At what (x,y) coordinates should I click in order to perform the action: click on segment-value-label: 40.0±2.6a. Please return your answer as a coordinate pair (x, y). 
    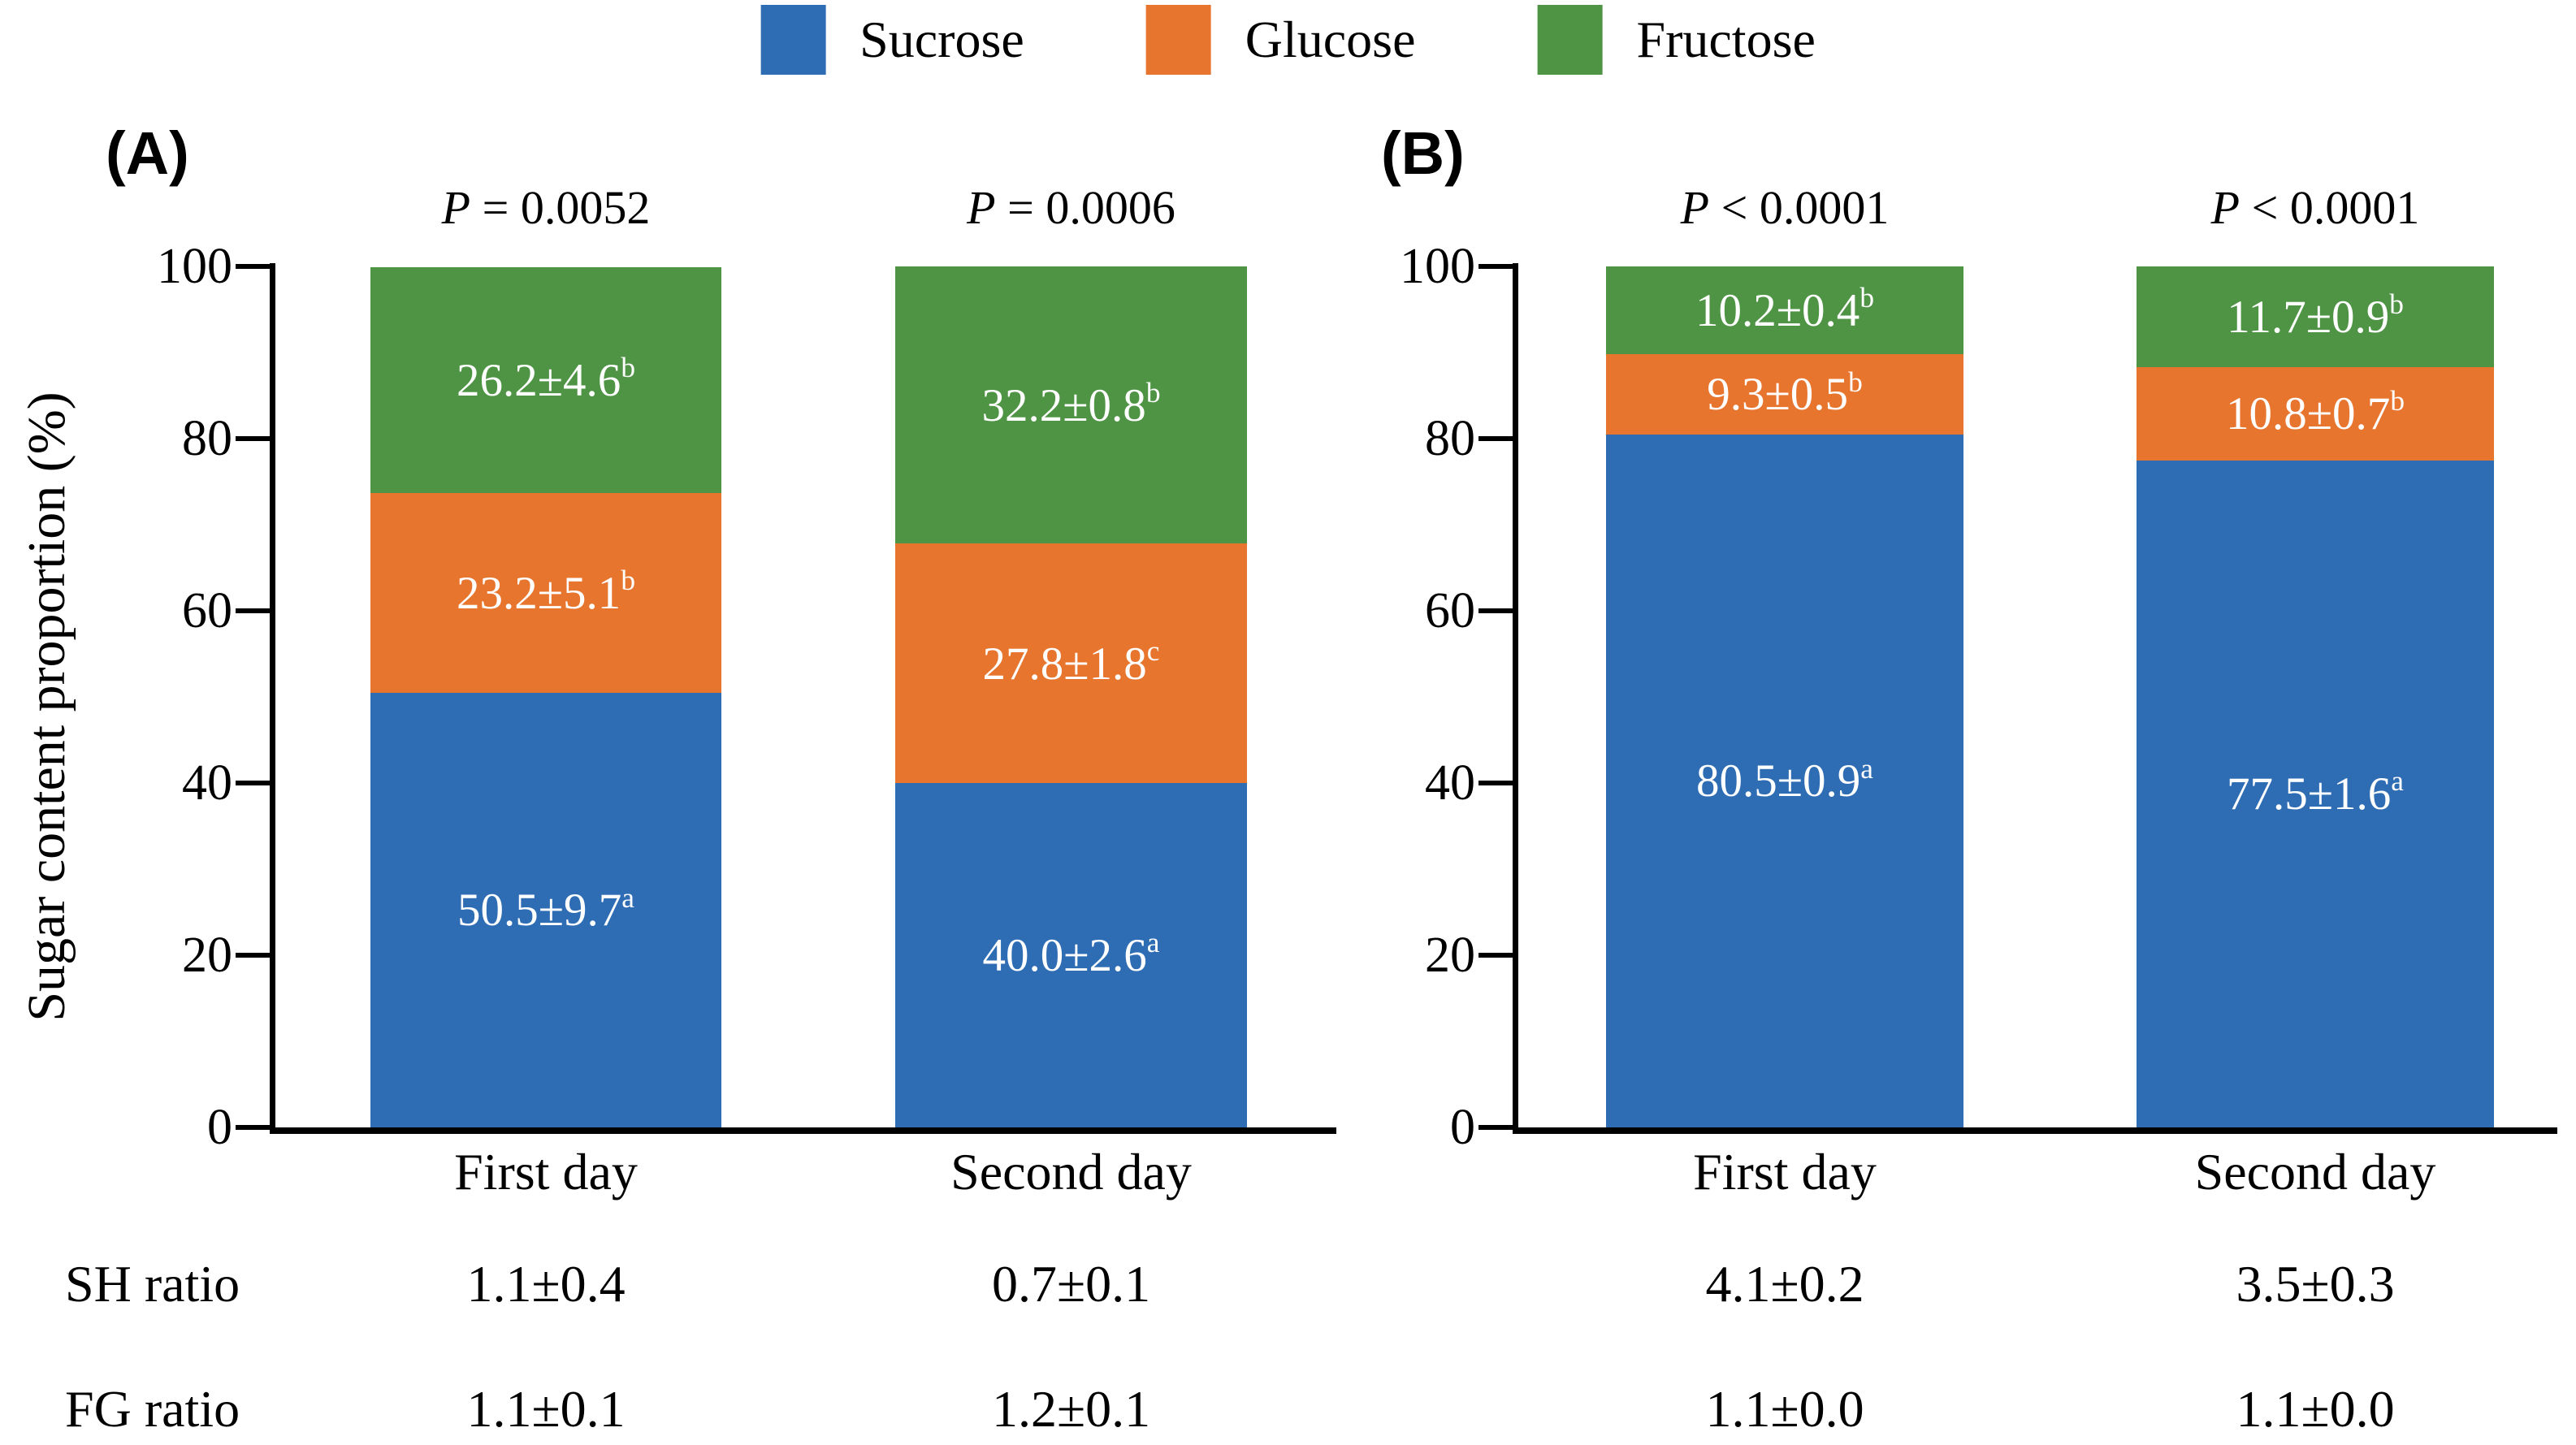
    Looking at the image, I should click on (1071, 954).